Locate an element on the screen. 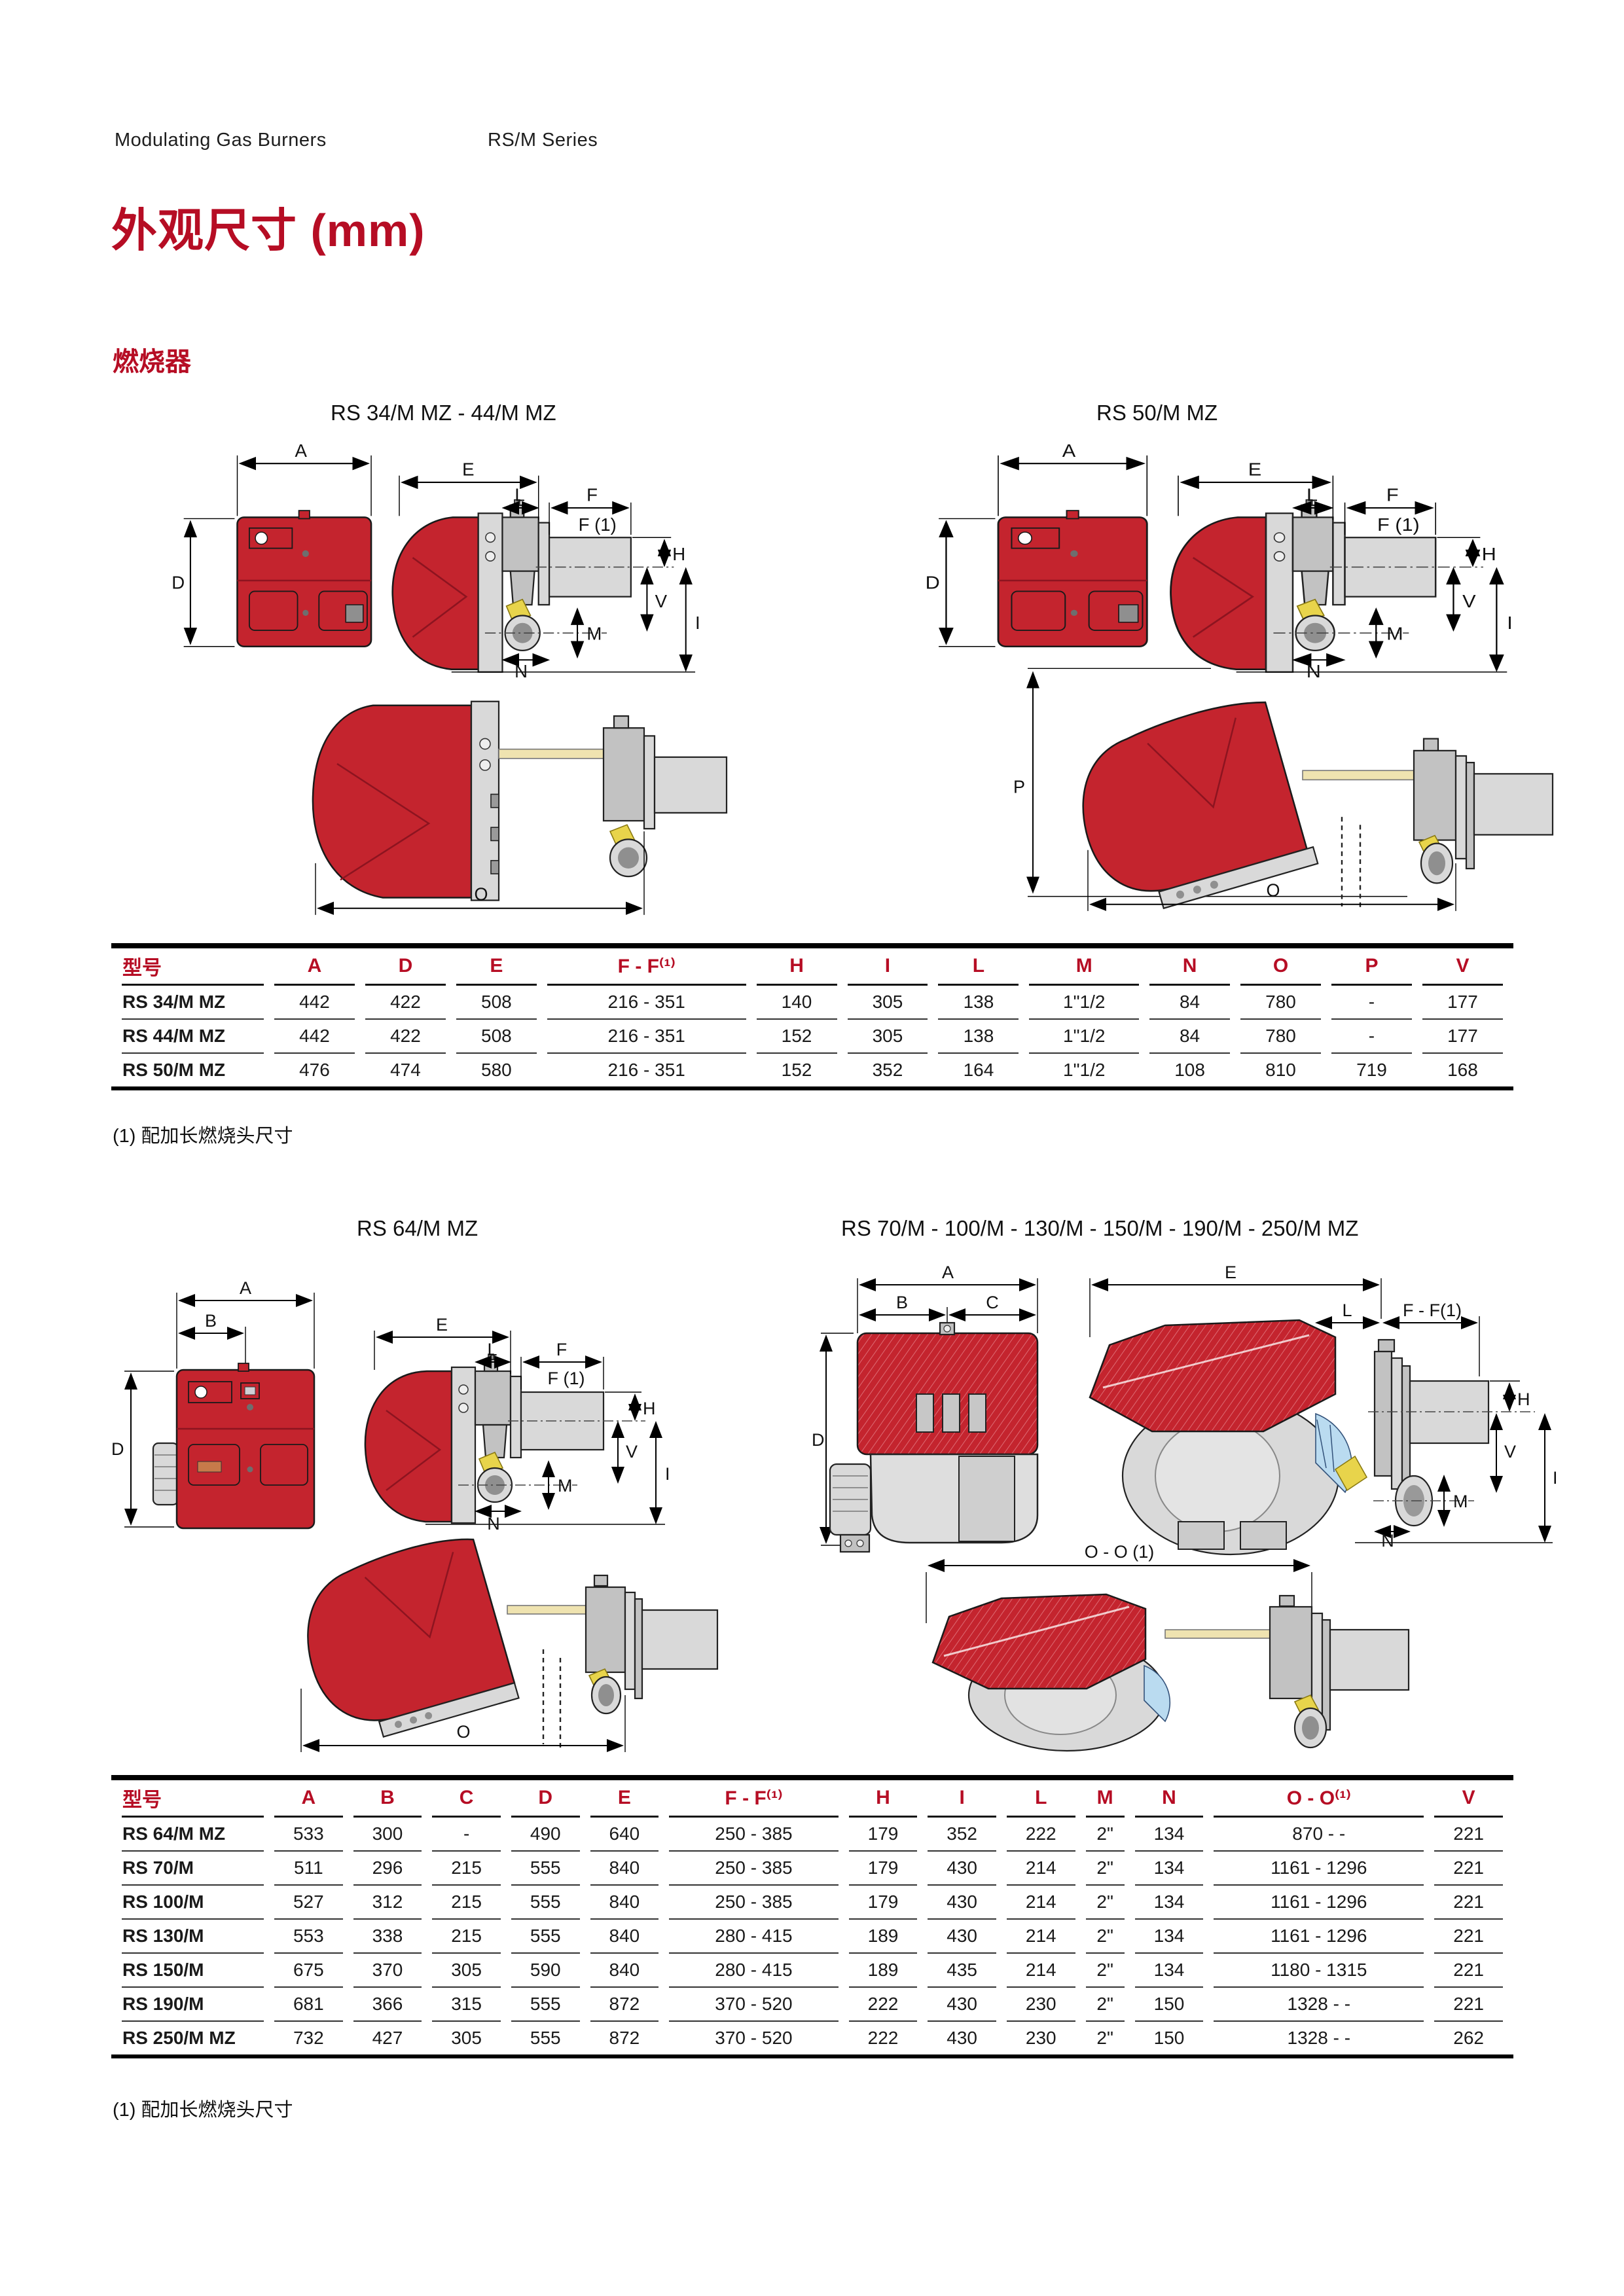  rs64-open-position-diagram: O is located at coordinates (509, 1645).